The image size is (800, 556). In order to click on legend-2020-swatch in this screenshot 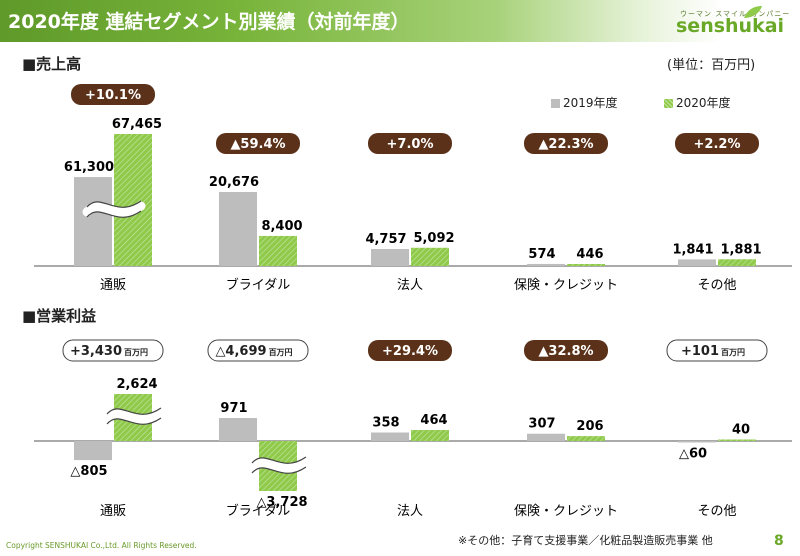, I will do `click(668, 103)`.